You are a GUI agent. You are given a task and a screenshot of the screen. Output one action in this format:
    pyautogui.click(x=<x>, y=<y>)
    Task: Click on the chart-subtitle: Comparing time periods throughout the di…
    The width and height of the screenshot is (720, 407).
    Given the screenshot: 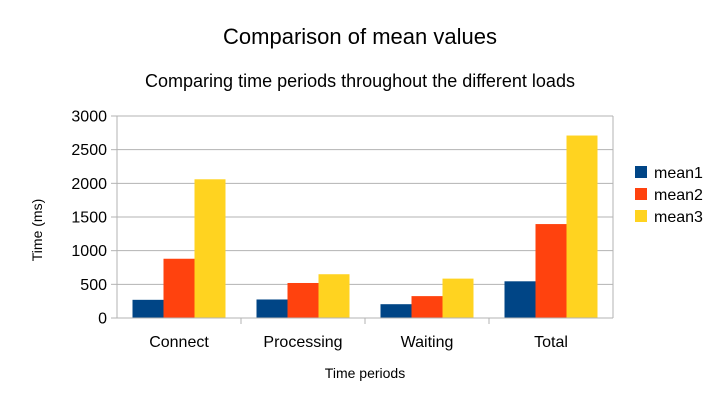 What is the action you would take?
    pyautogui.click(x=360, y=81)
    